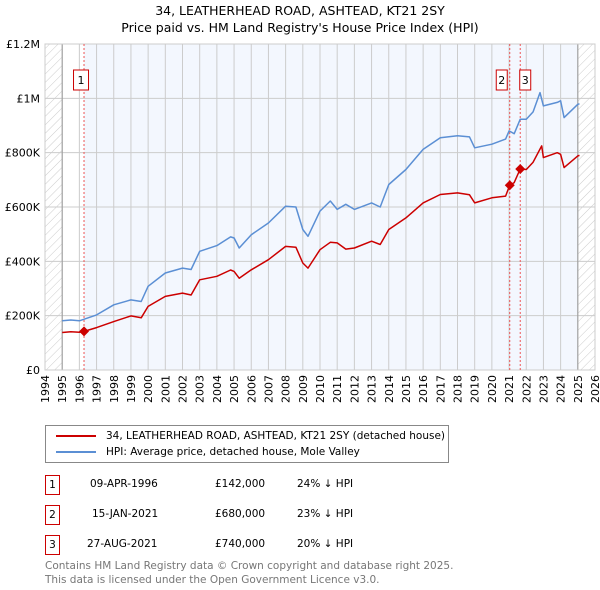  What do you see at coordinates (23, 316) in the screenshot?
I see `y-tick-label: £200K` at bounding box center [23, 316].